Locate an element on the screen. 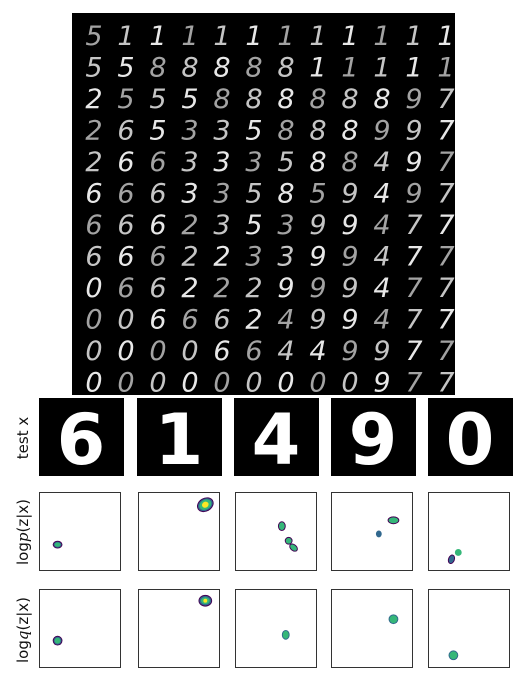 The height and width of the screenshot is (681, 523). test-digit-image-2: 1 is located at coordinates (179, 437).